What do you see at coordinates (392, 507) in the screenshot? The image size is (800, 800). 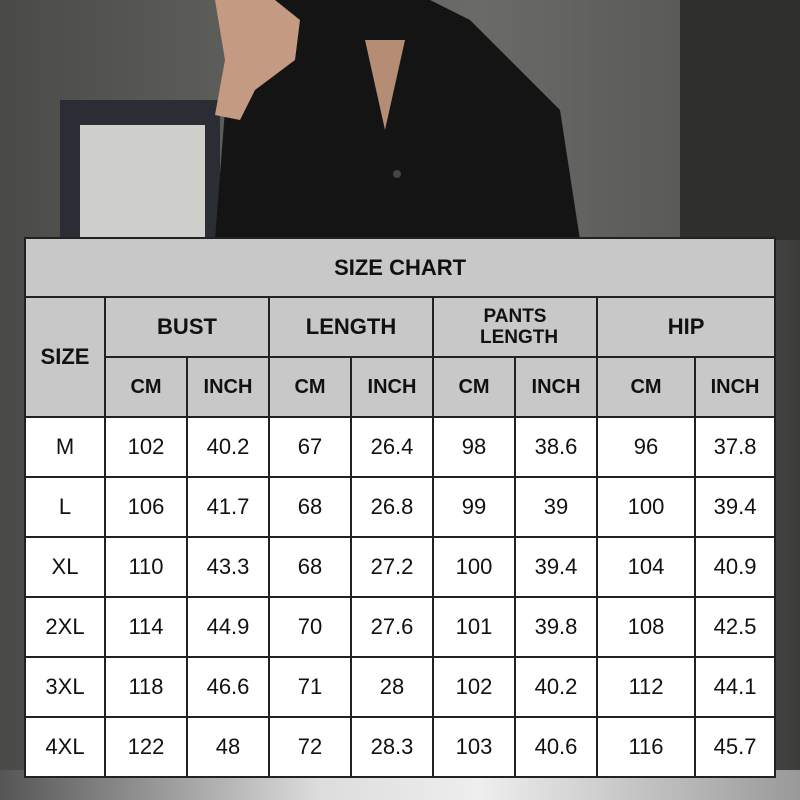 I see `measurement-cell: 26.8` at bounding box center [392, 507].